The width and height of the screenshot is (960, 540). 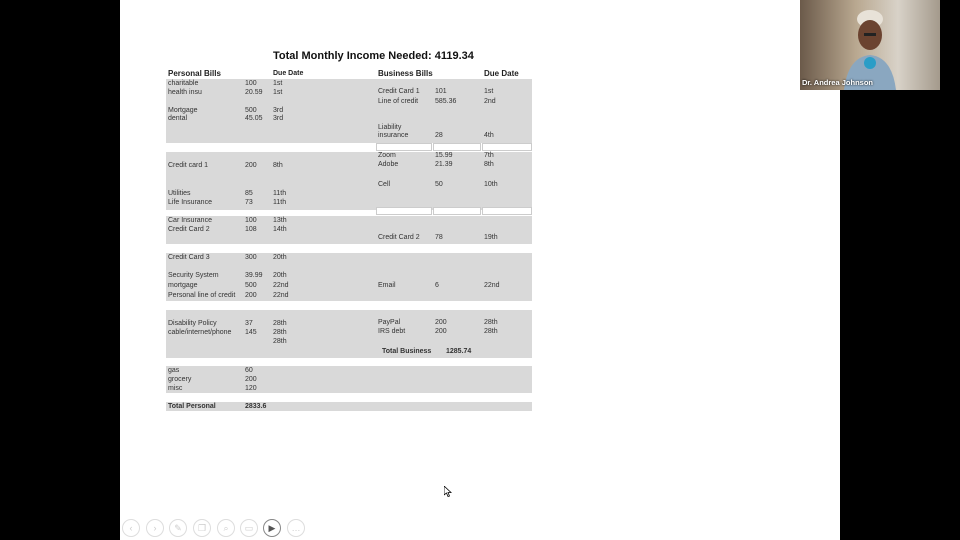 What do you see at coordinates (174, 370) in the screenshot?
I see `personal-row-name: gas` at bounding box center [174, 370].